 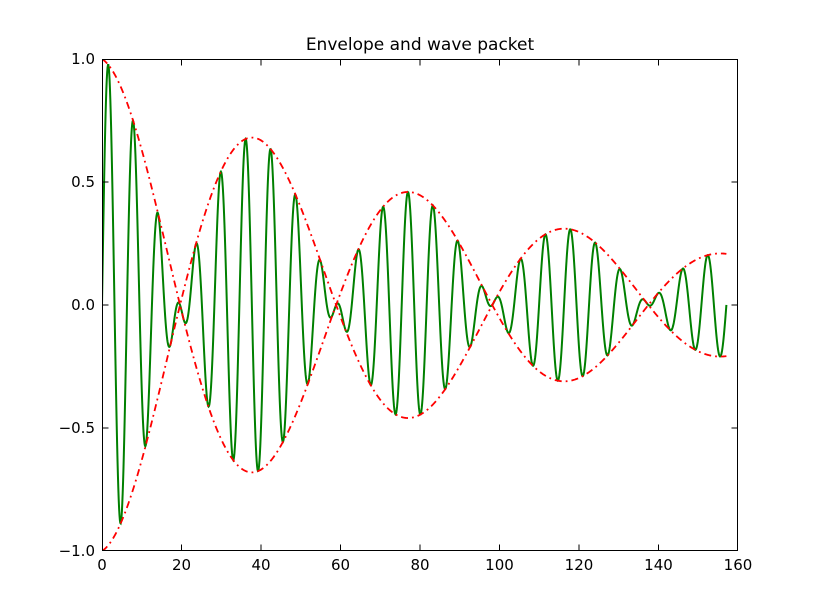 What do you see at coordinates (420, 45) in the screenshot?
I see `plot-title: Envelope and wave packet` at bounding box center [420, 45].